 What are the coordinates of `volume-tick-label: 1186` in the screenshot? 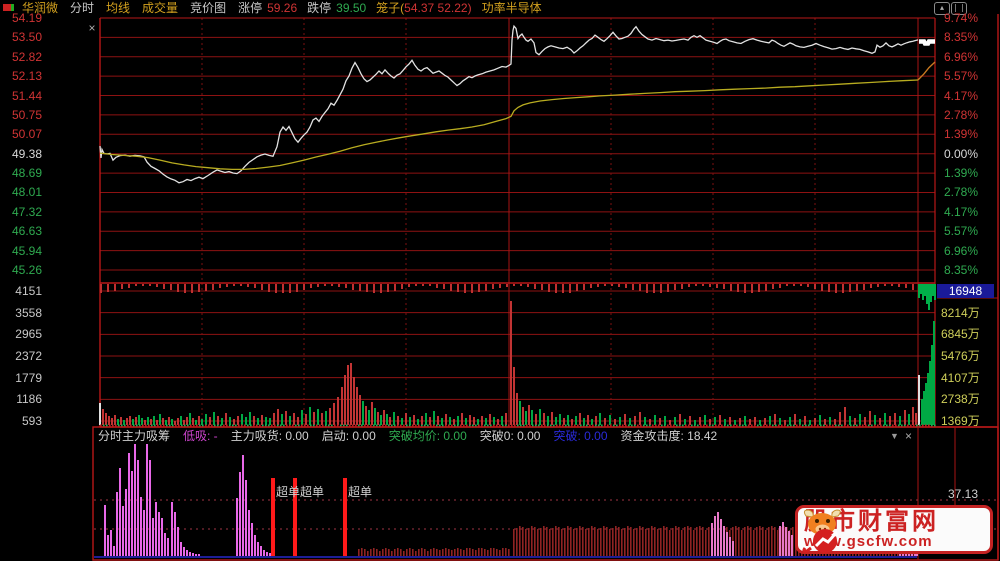 It's located at (29, 399).